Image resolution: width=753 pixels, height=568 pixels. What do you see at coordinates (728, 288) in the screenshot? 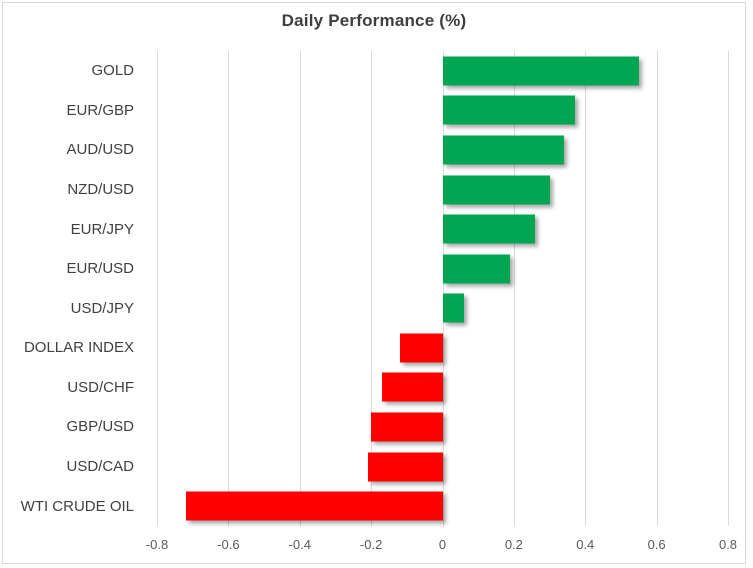
I see `gridline-0.8` at bounding box center [728, 288].